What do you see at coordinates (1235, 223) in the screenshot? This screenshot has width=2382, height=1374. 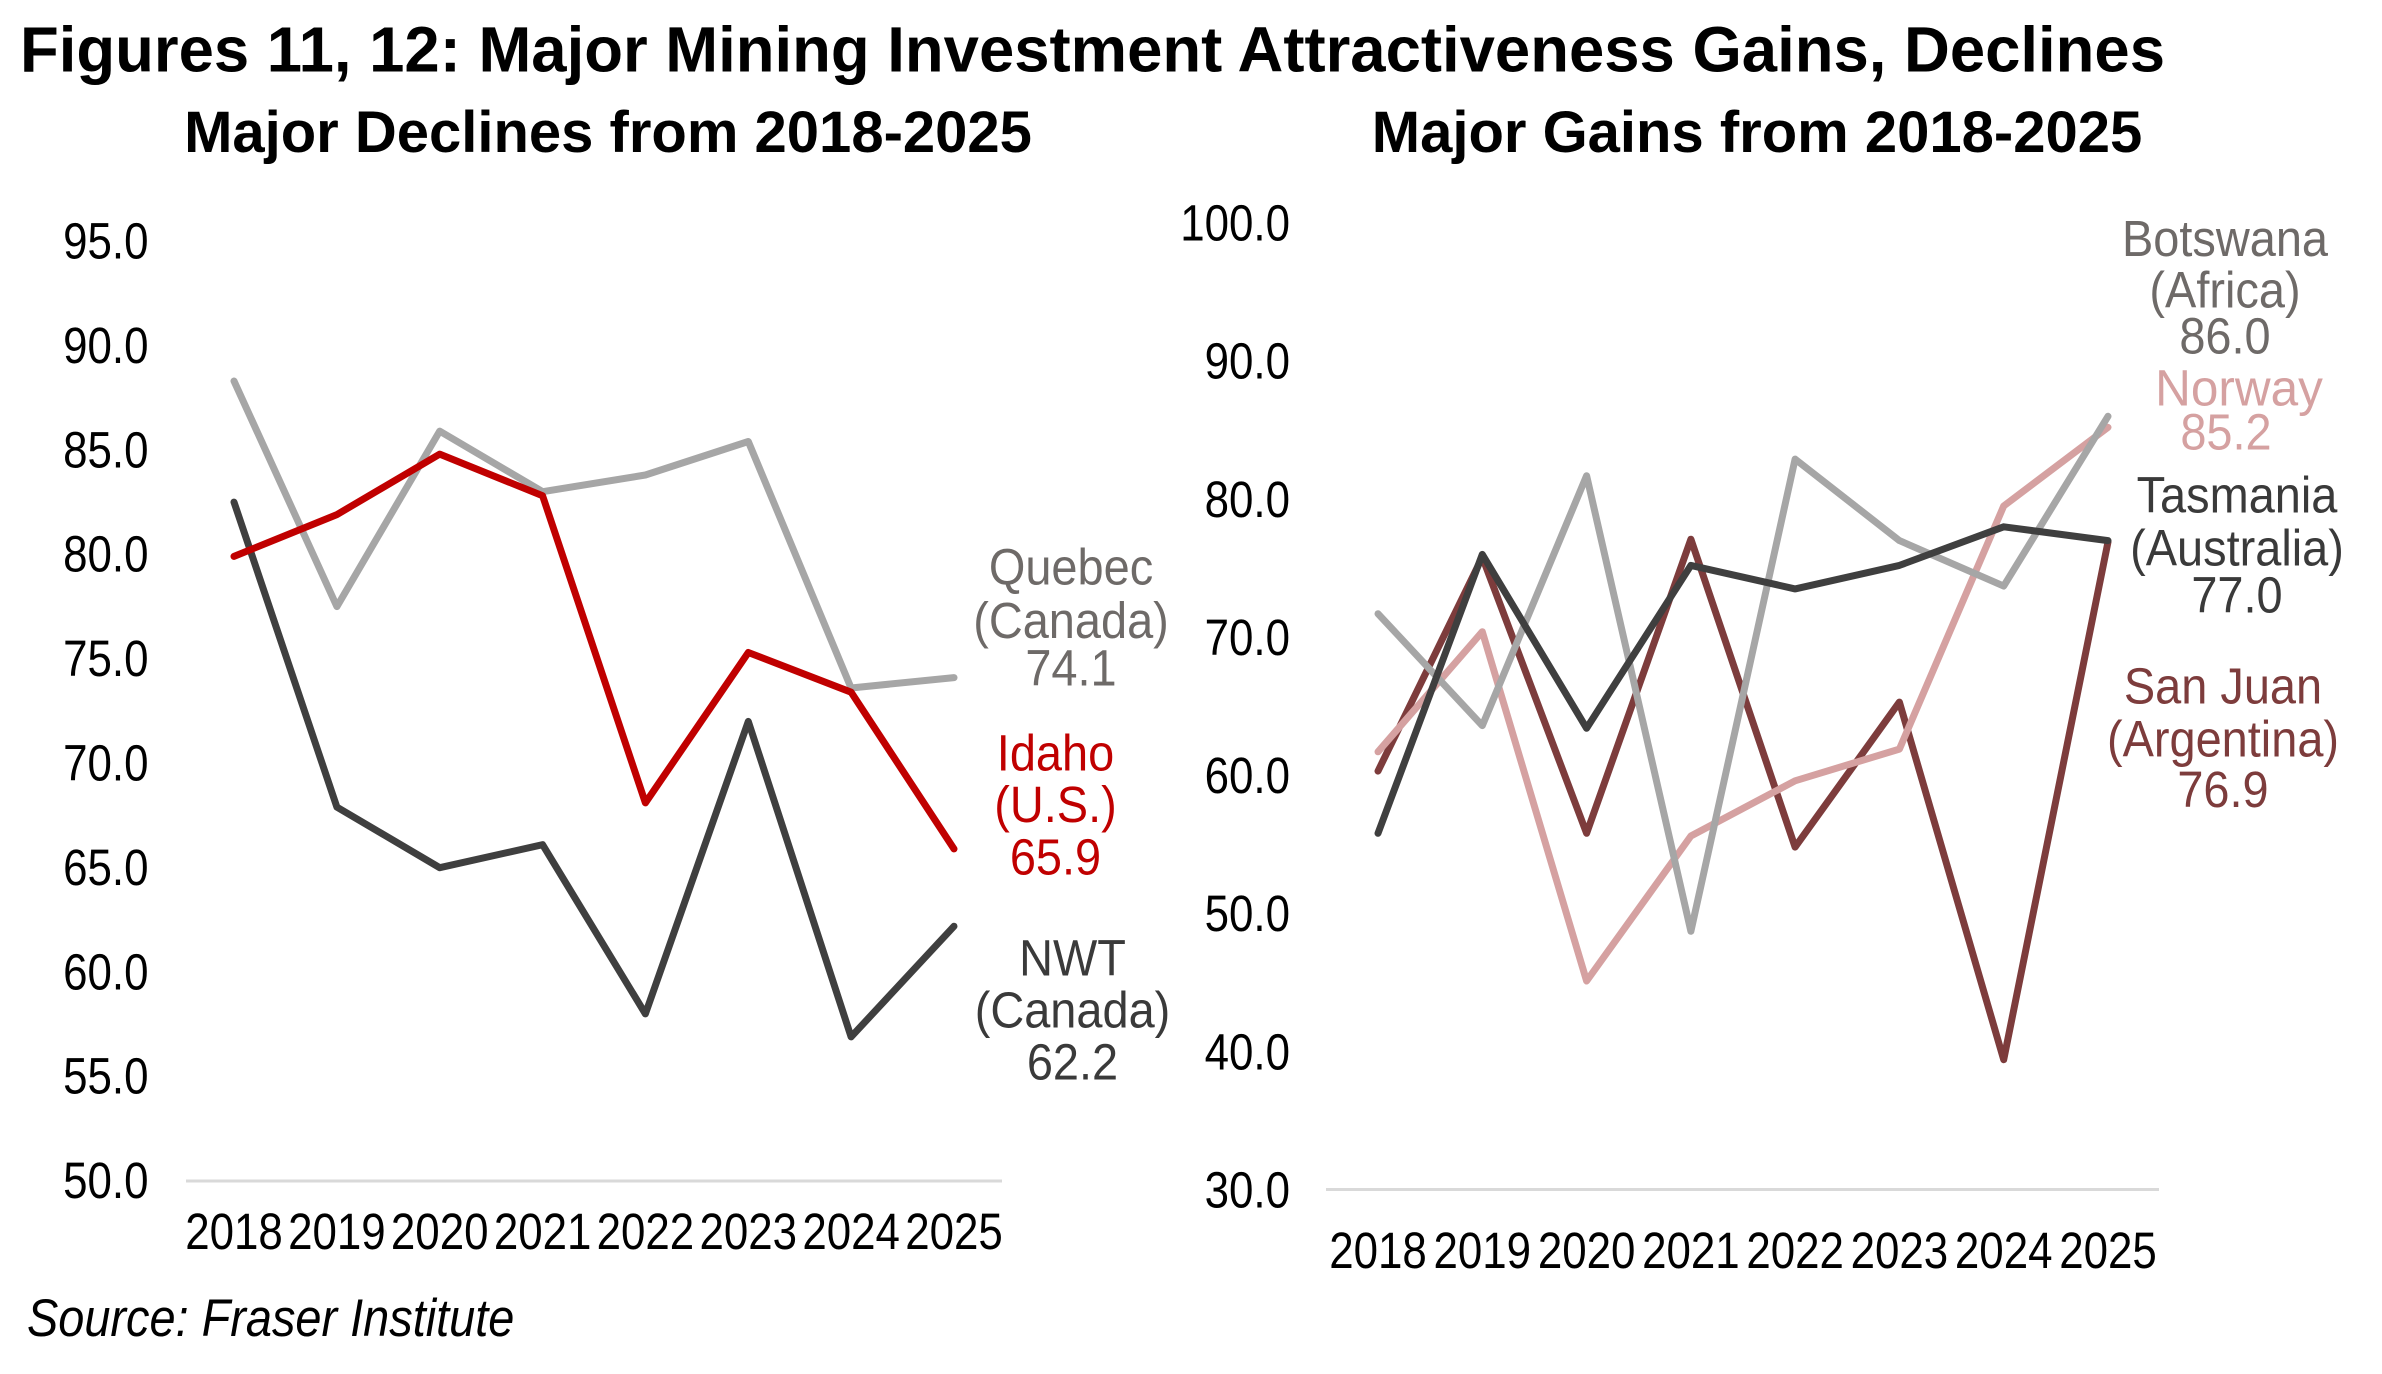 I see `svg-text: 100.0` at bounding box center [1235, 223].